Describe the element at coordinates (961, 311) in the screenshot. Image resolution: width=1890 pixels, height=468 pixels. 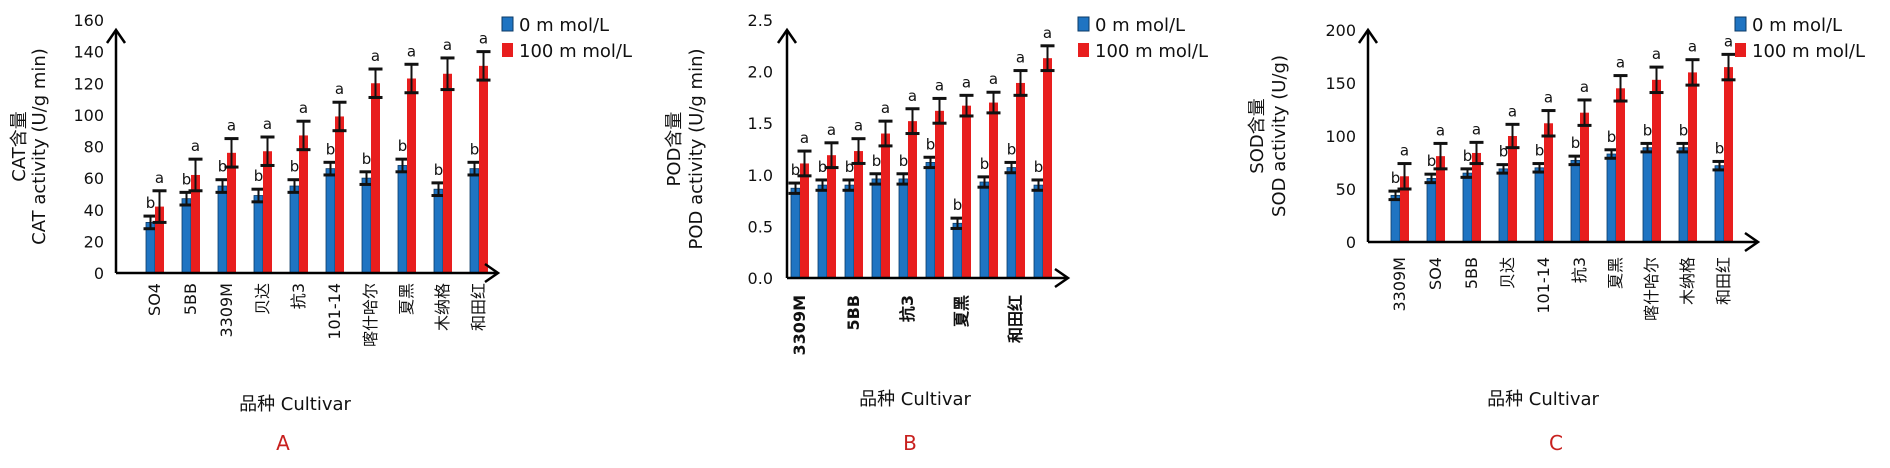
I see `x-tick-label: 夏黑` at that location.